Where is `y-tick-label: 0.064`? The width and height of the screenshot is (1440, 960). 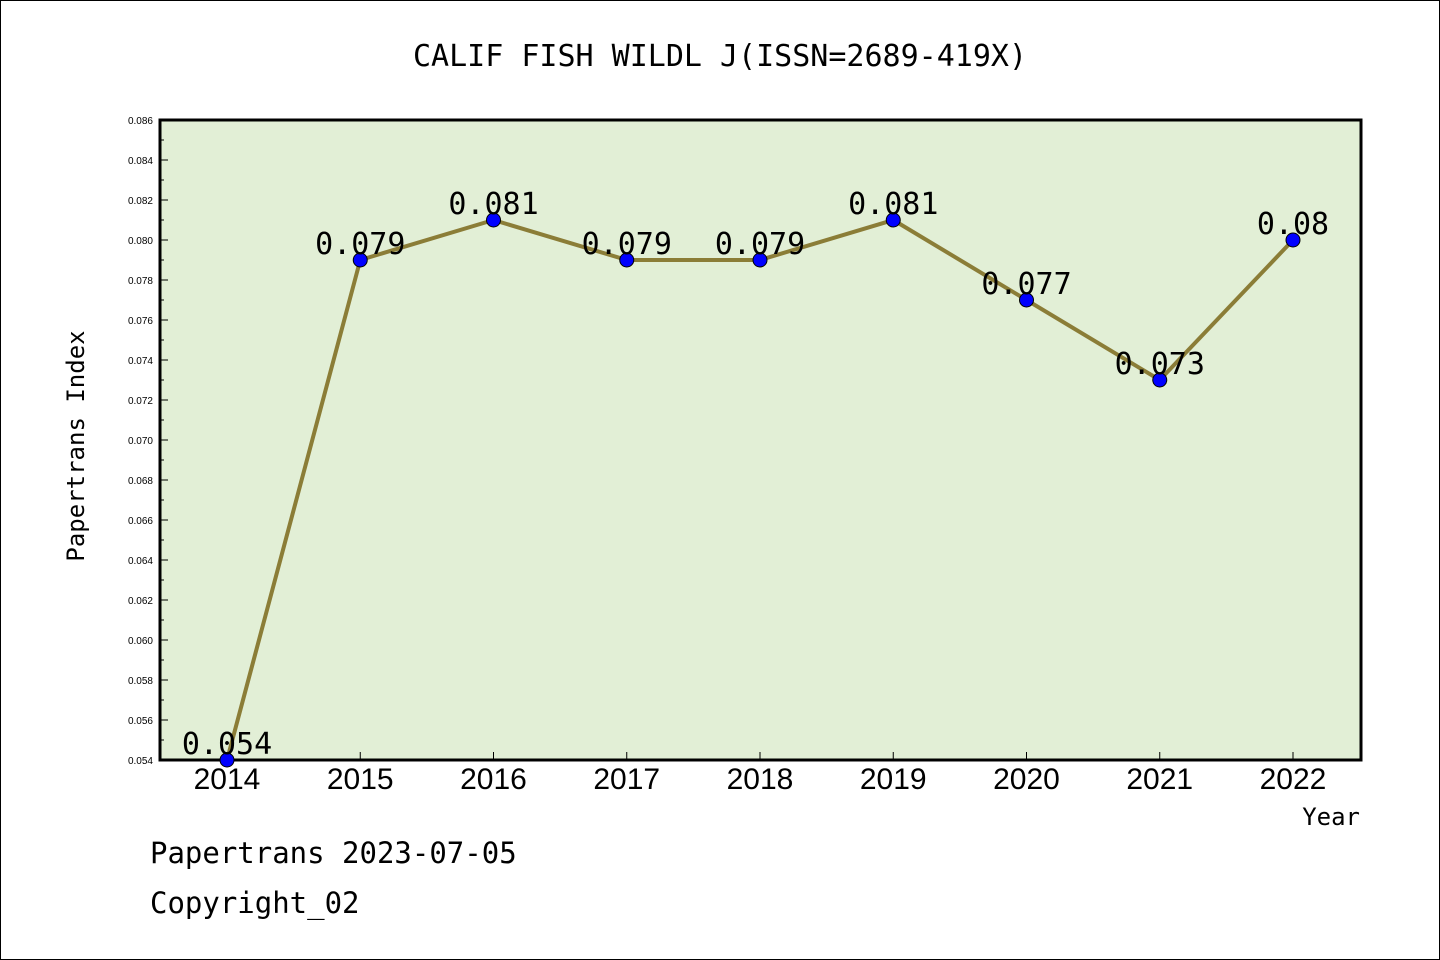 y-tick-label: 0.064 is located at coordinates (140, 561).